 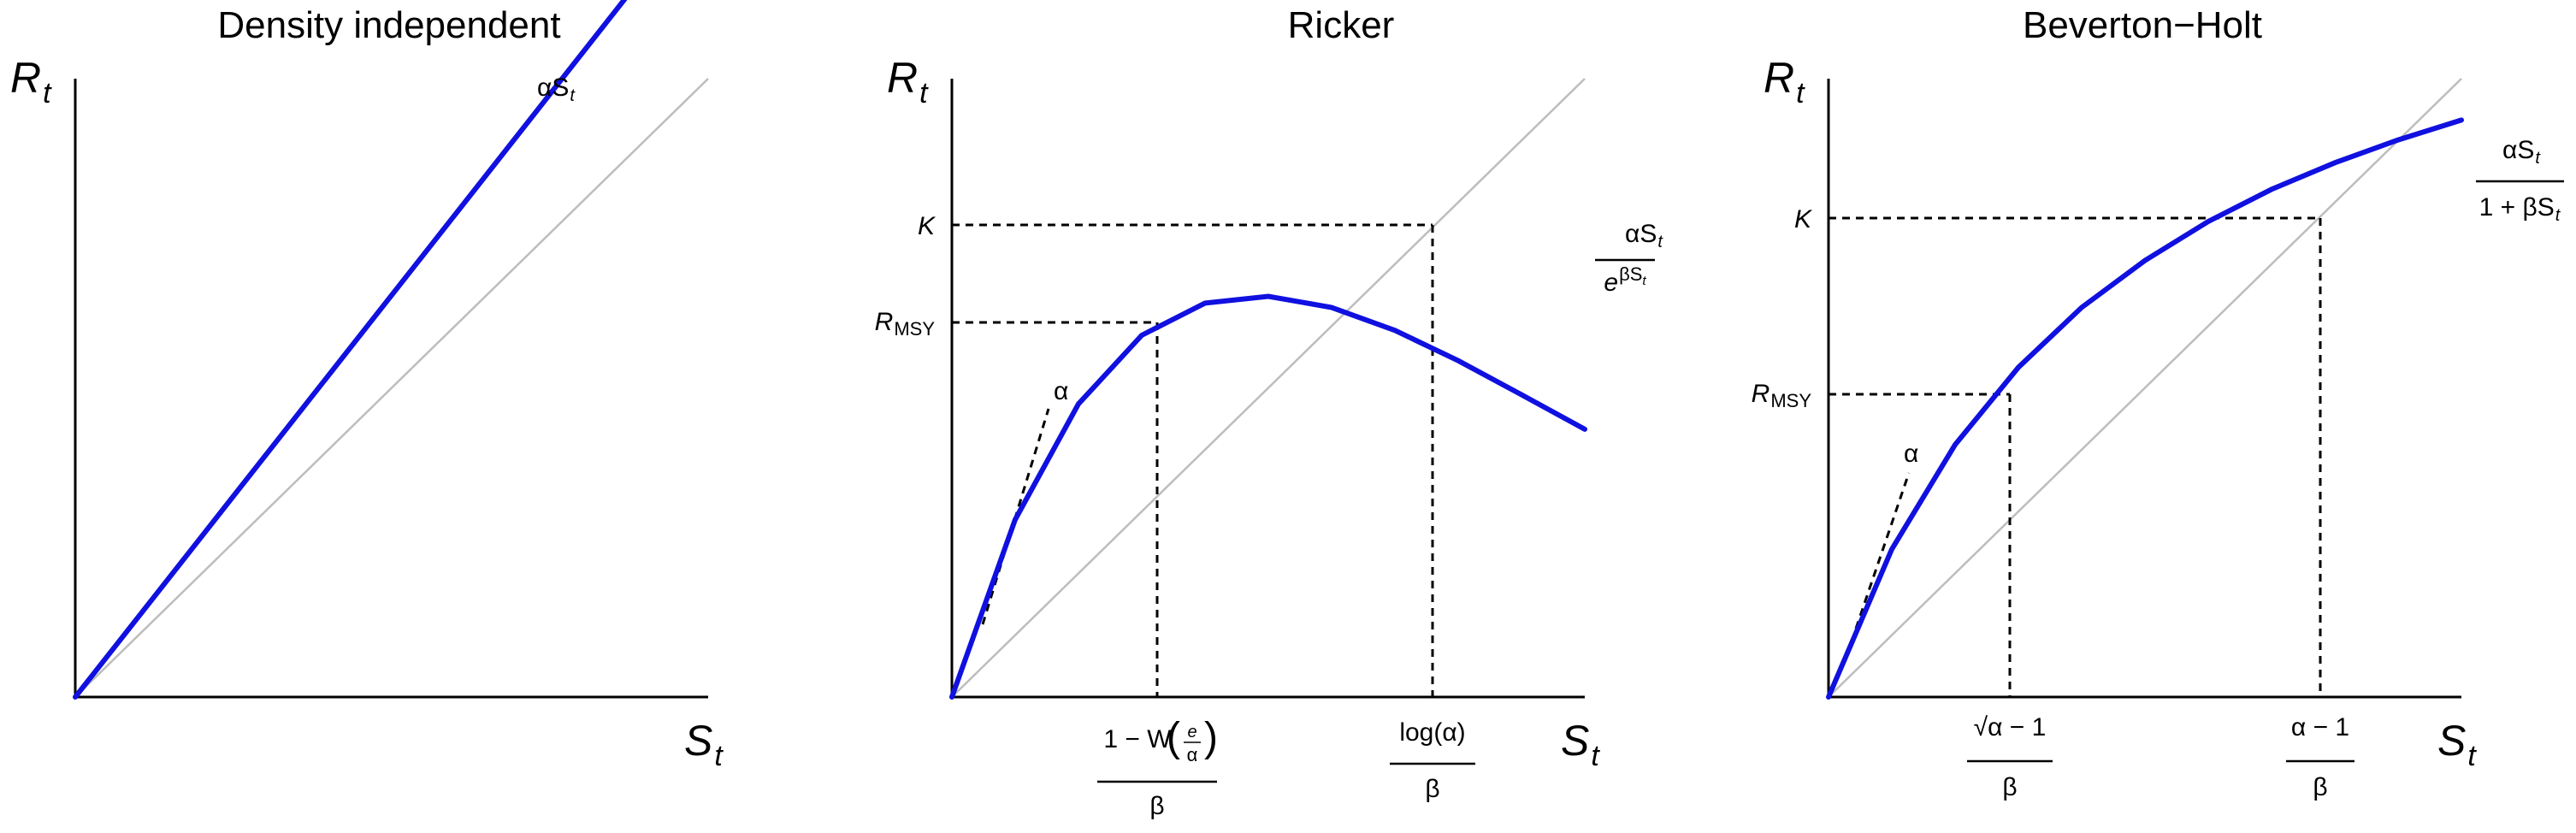 I want to click on svg-text: α − 1, so click(x=2320, y=727).